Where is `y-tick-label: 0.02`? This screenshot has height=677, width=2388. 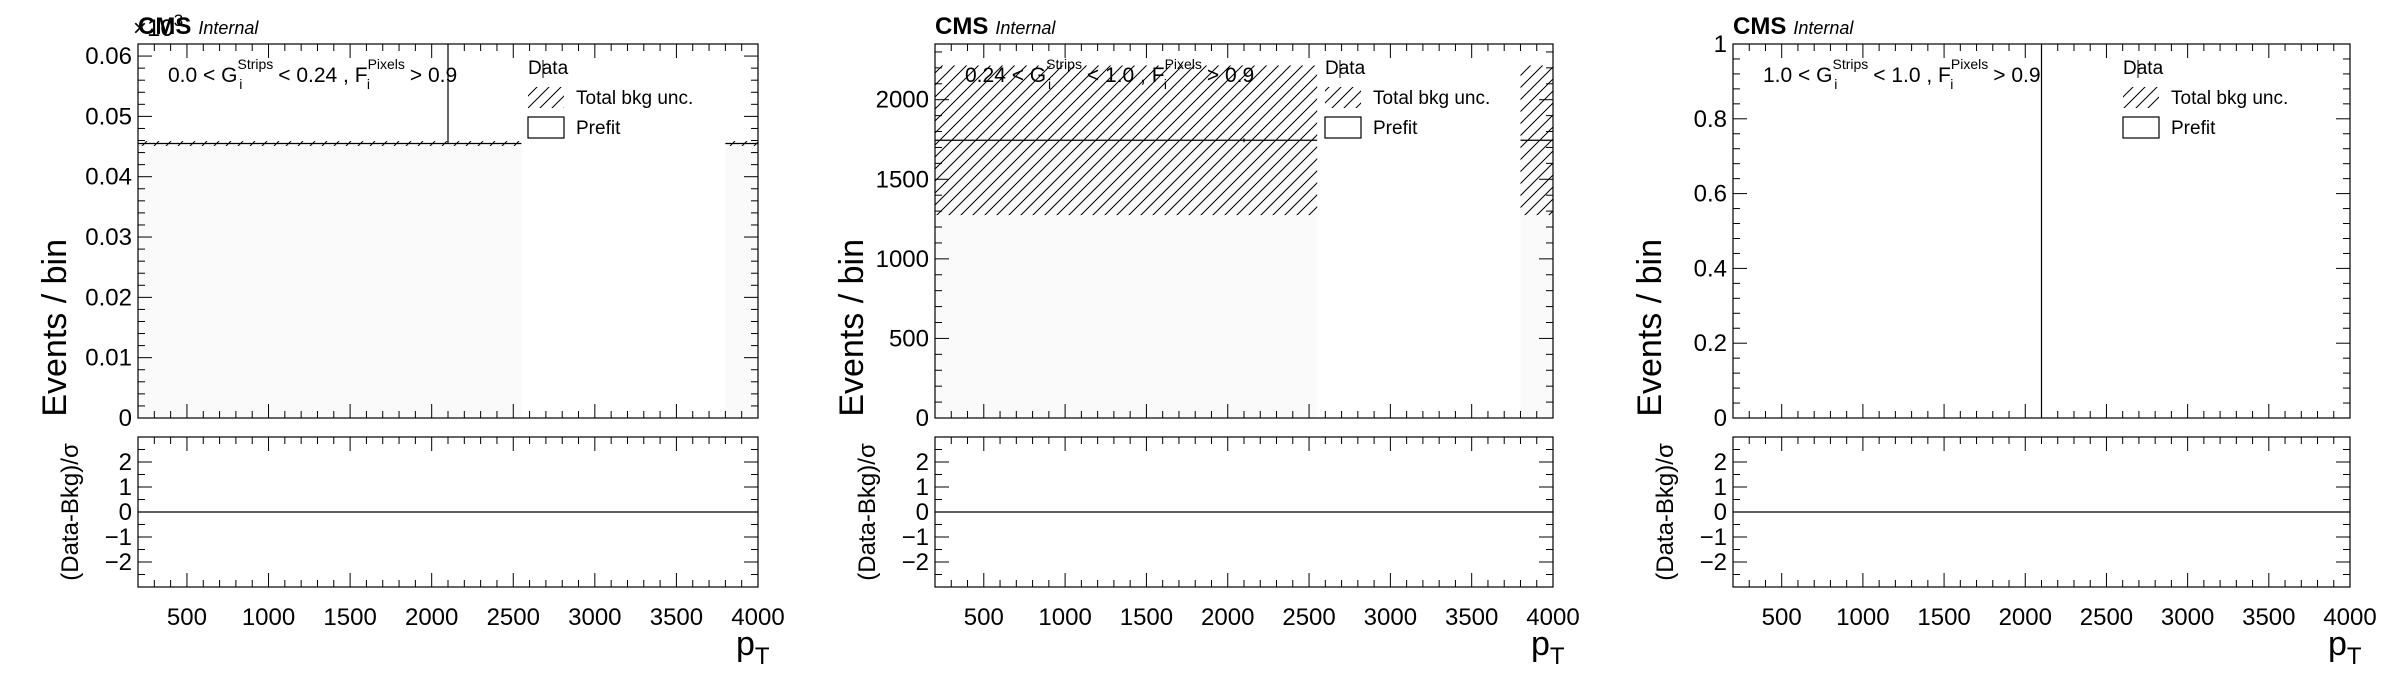 y-tick-label: 0.02 is located at coordinates (108, 297).